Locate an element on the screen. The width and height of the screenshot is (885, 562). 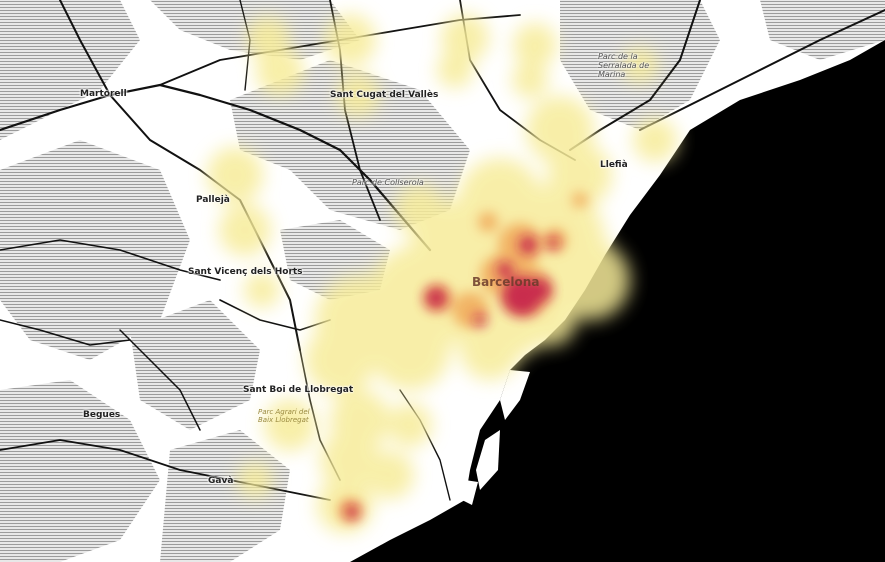
heatmap-high is located at coordinates (452, 377).